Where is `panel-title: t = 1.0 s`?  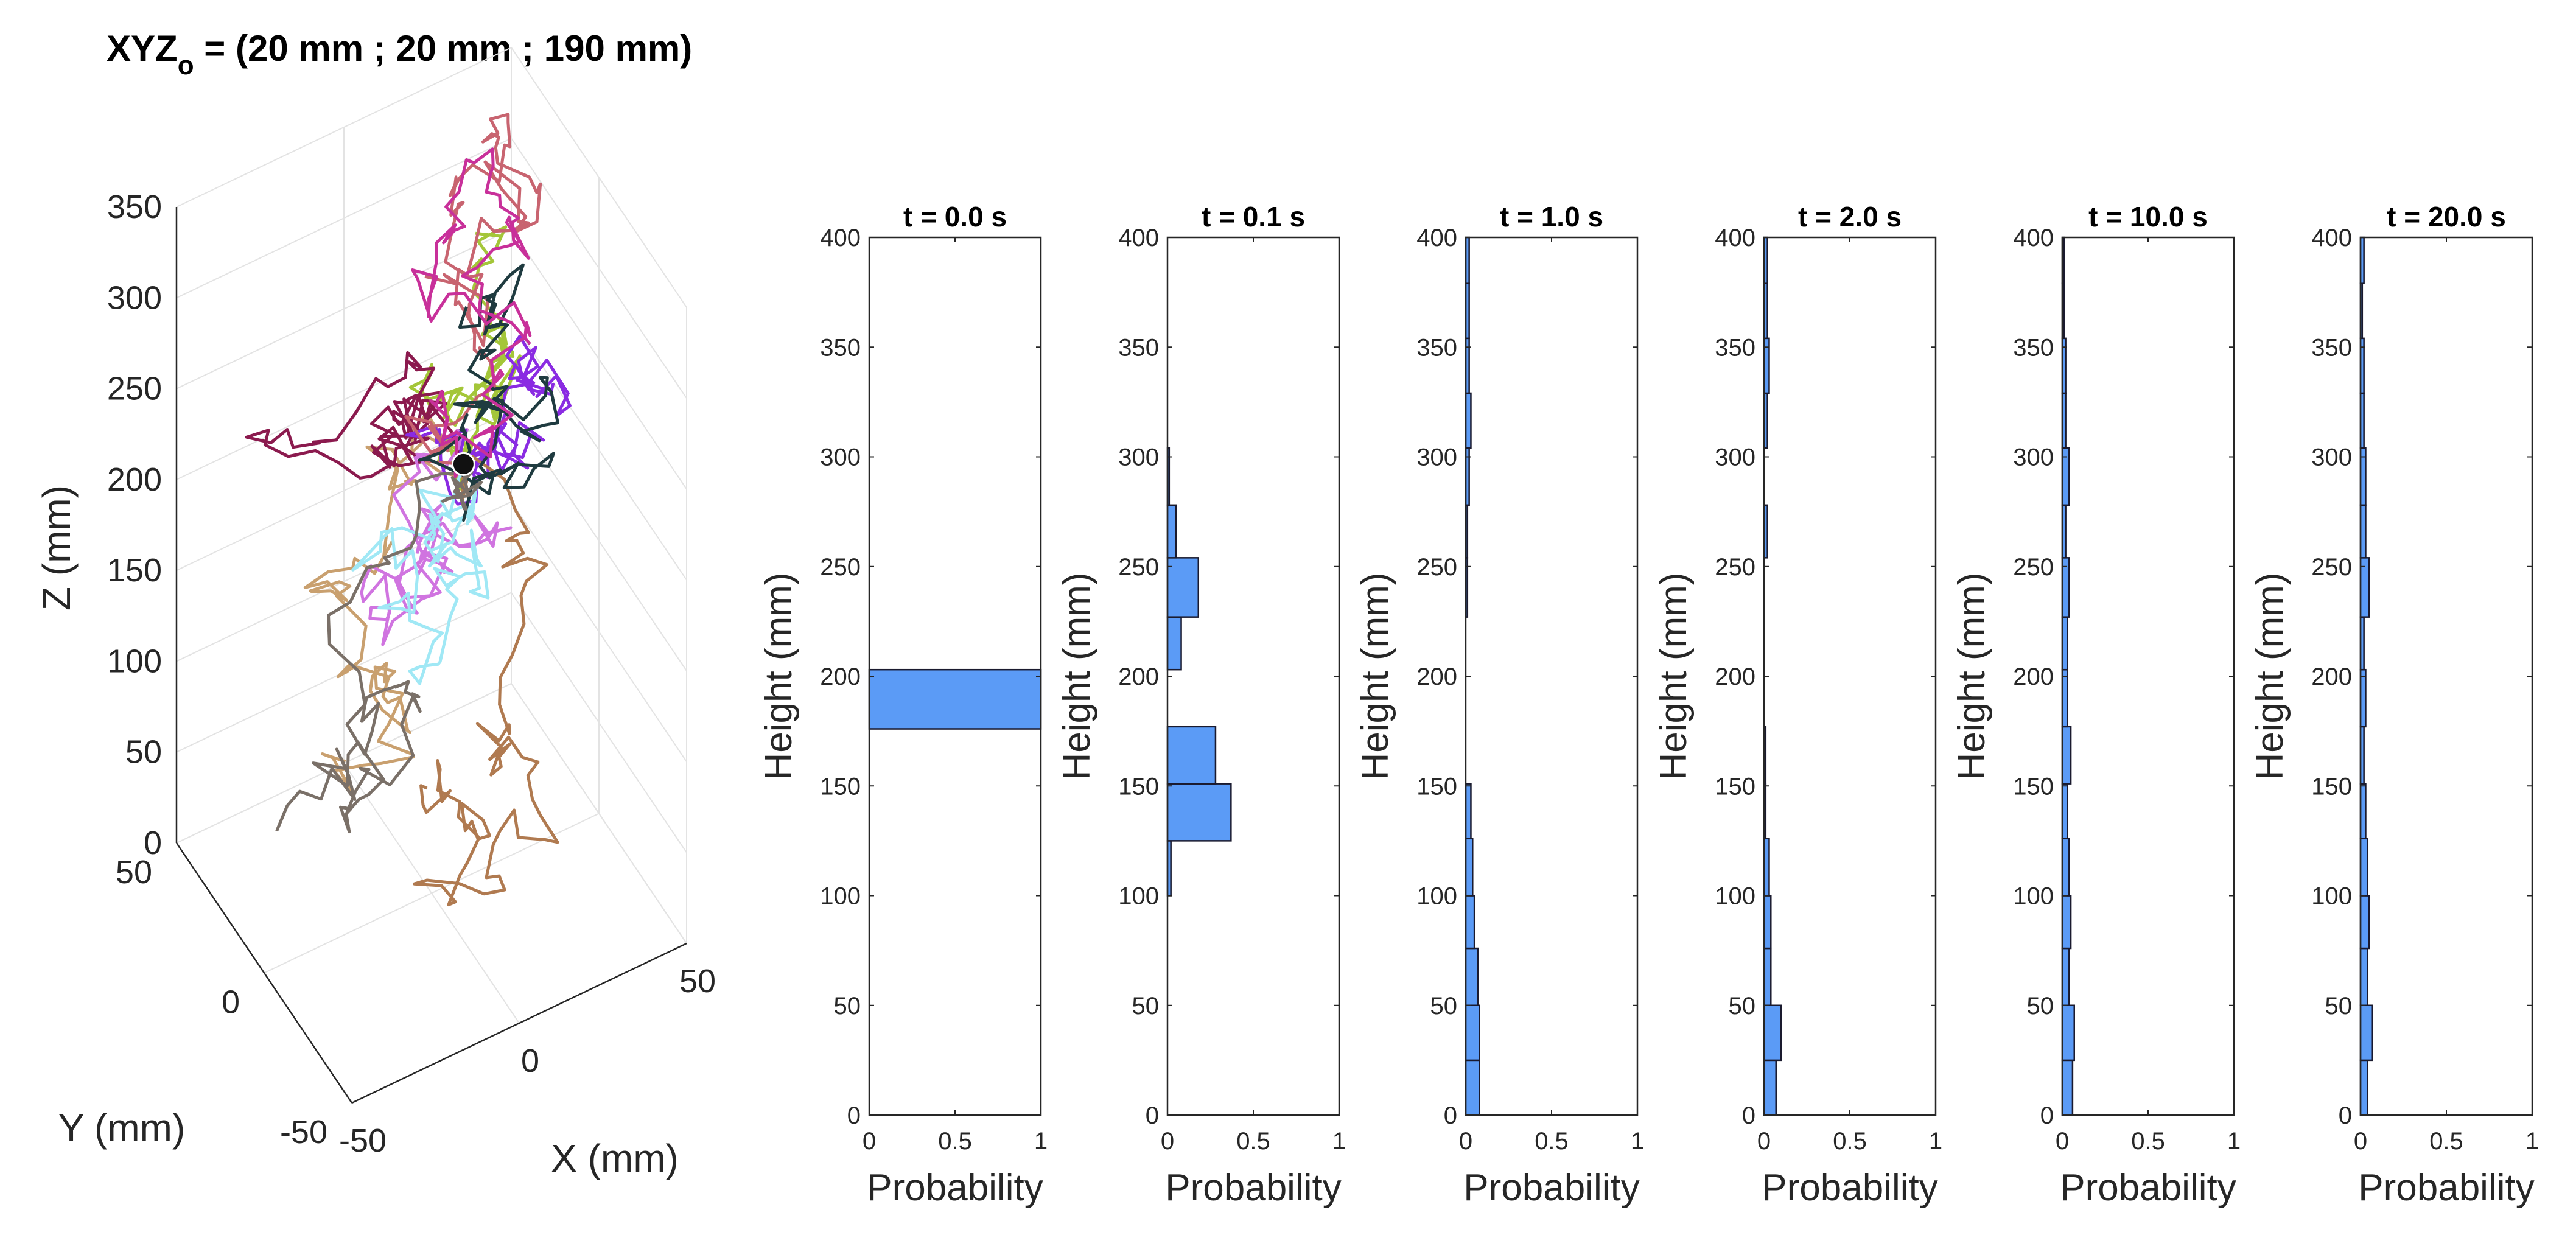 panel-title: t = 1.0 s is located at coordinates (1551, 217).